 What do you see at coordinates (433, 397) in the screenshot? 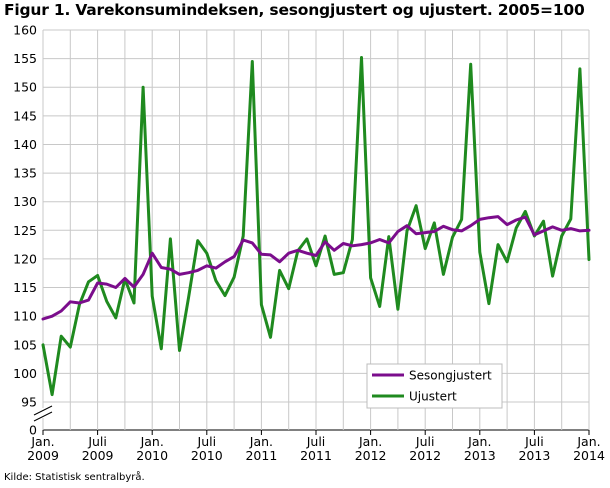
I see `legend-label-ujustert: Ujustert` at bounding box center [433, 397].